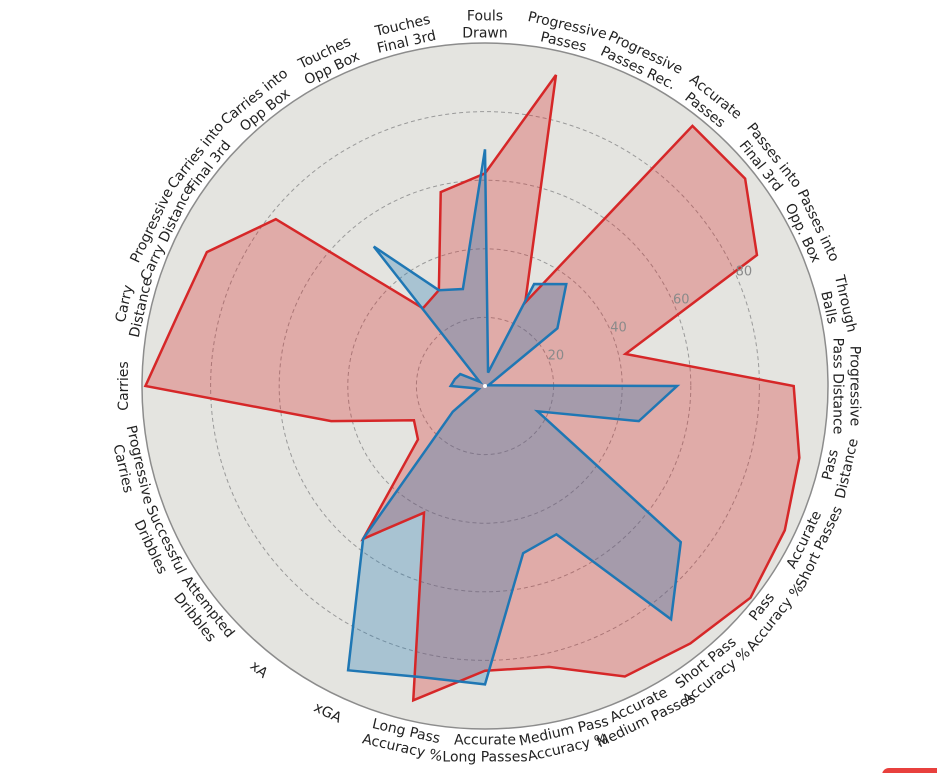 Image resolution: width=937 pixels, height=773 pixels. Describe the element at coordinates (681, 300) in the screenshot. I see `ring-tick-label: 60` at that location.